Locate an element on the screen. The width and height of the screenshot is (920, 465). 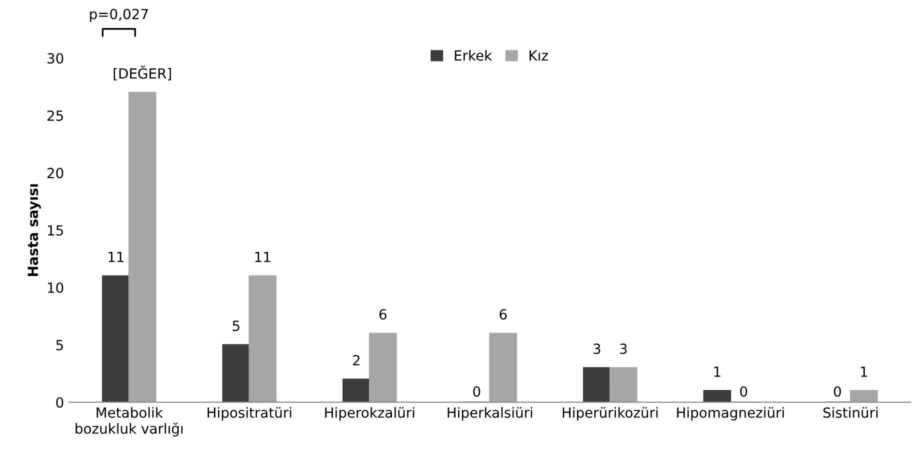
y-tick-label: 20 is located at coordinates (55, 173).